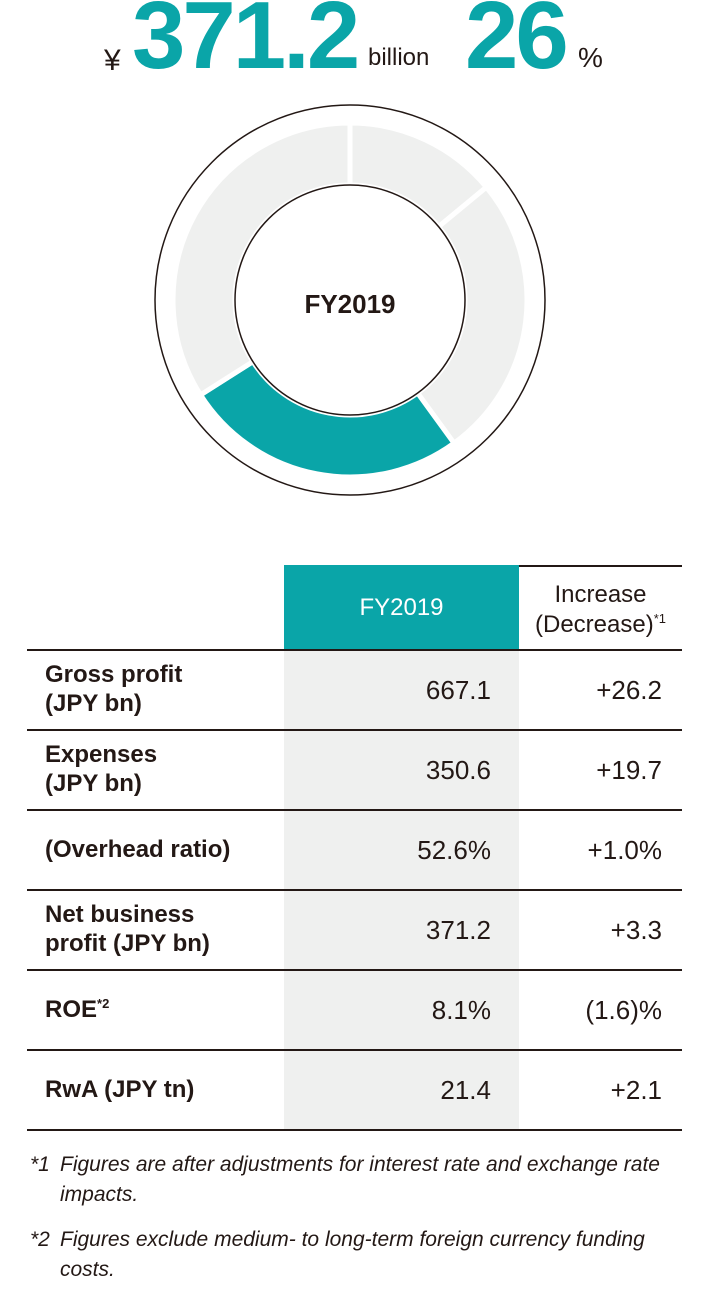 The width and height of the screenshot is (710, 1300). What do you see at coordinates (155, 608) in the screenshot?
I see `header-blank-cell` at bounding box center [155, 608].